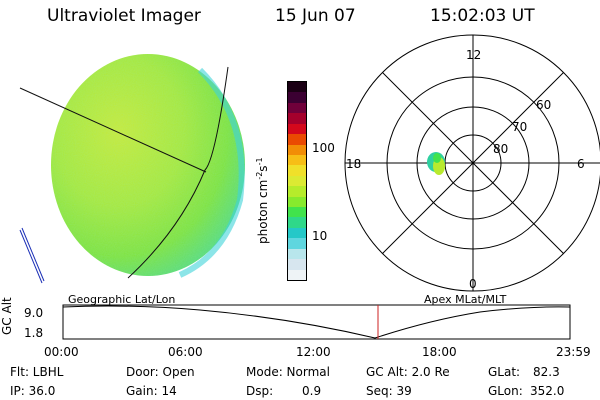 The width and height of the screenshot is (600, 400). What do you see at coordinates (124, 16) in the screenshot?
I see `app-title: Ultraviolet Imager` at bounding box center [124, 16].